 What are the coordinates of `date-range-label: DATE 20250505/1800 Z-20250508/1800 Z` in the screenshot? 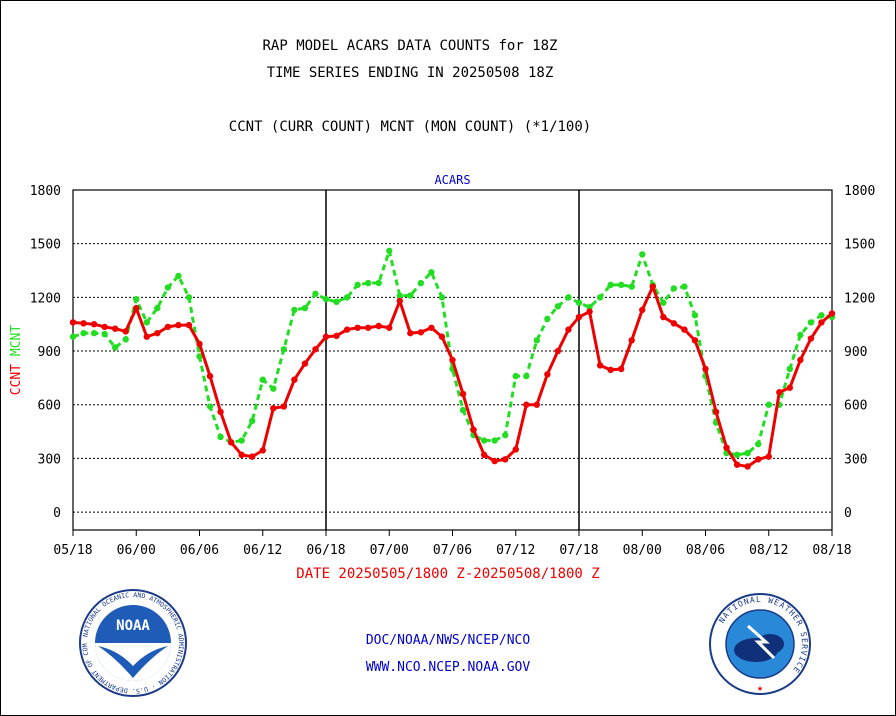 It's located at (448, 574).